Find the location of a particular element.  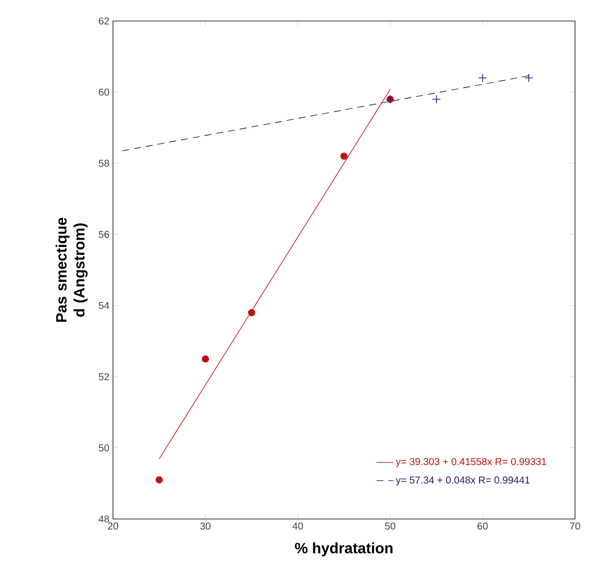

x-tick-label: 70 is located at coordinates (575, 526).